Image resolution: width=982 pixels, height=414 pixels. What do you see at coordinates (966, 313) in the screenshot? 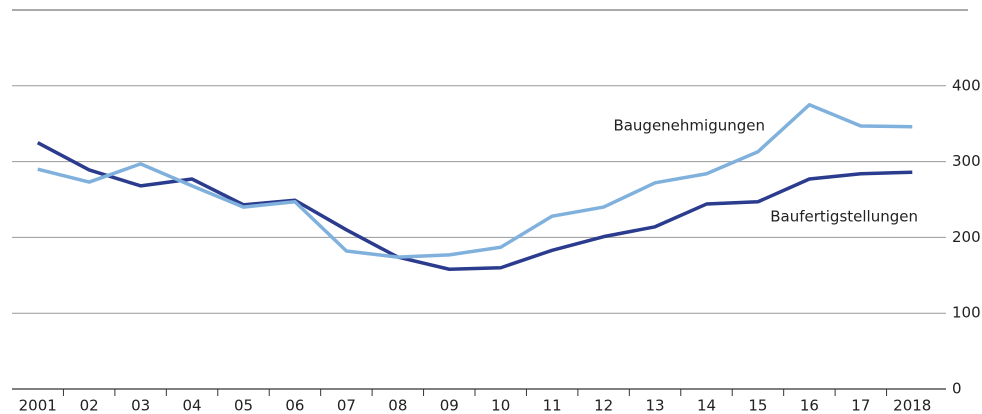
I see `y-tick-label: 100` at bounding box center [966, 313].